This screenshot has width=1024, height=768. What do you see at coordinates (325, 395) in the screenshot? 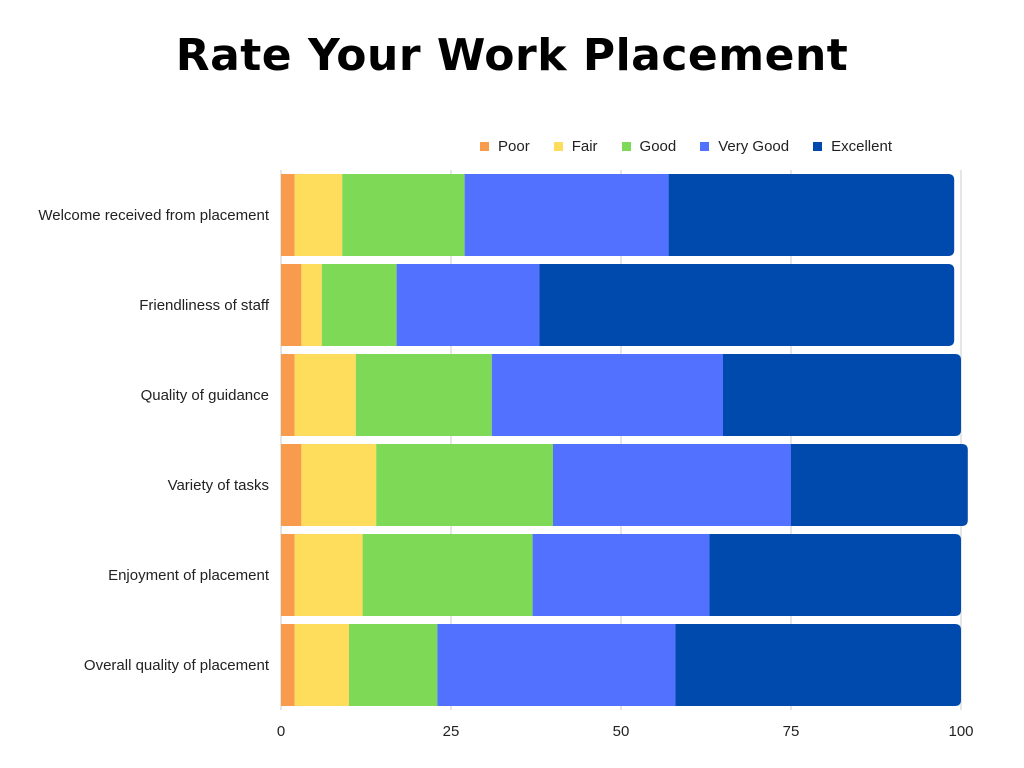
I see `bar-fair-quality-of-guidance` at bounding box center [325, 395].